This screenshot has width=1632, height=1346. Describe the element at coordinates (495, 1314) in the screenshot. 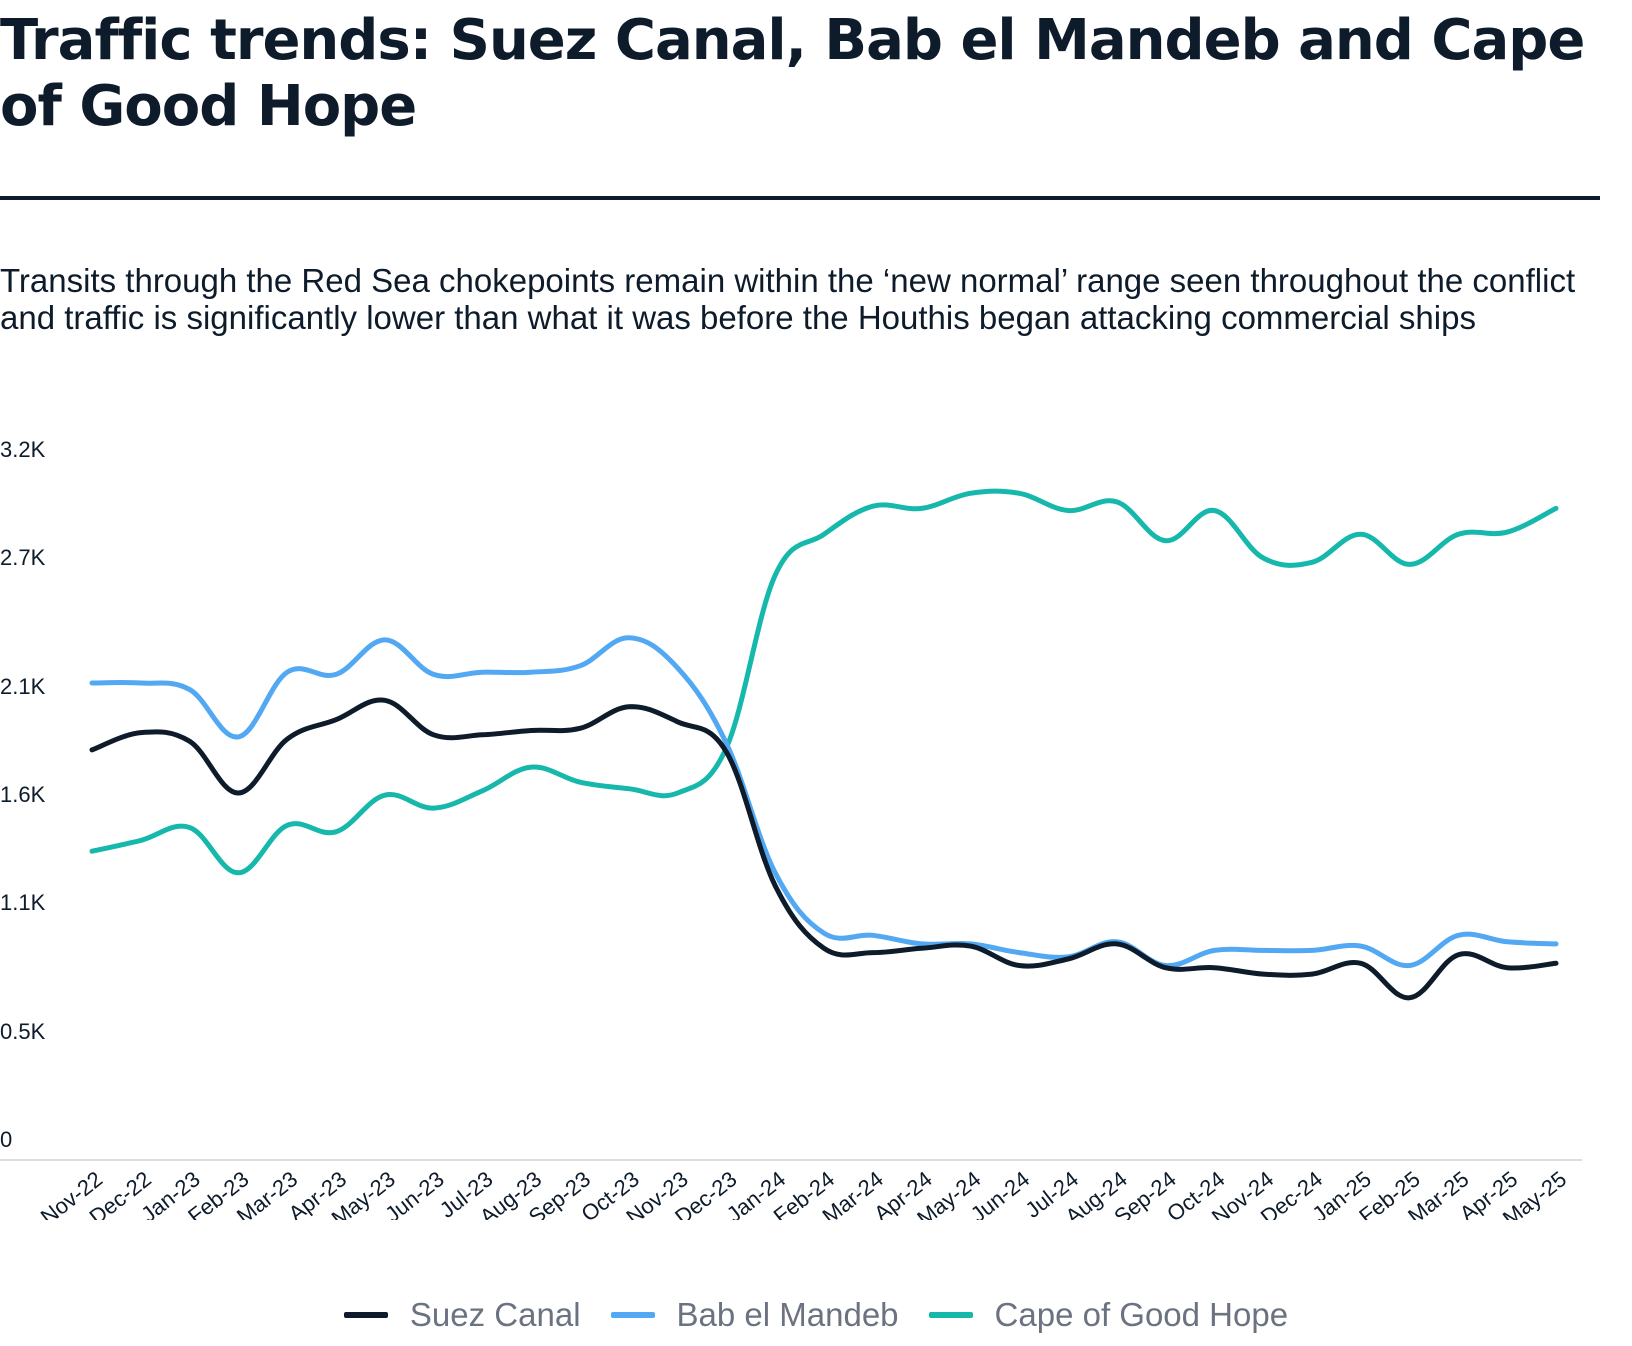

I see `legend-label: Suez Canal` at that location.